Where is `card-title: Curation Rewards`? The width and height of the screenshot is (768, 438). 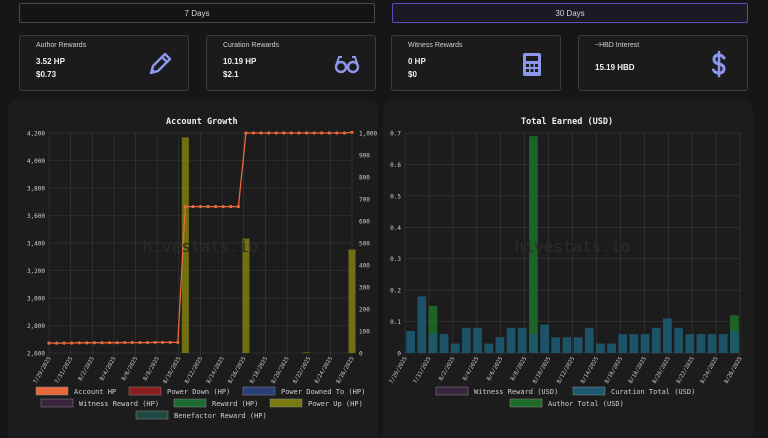 card-title: Curation Rewards is located at coordinates (251, 45).